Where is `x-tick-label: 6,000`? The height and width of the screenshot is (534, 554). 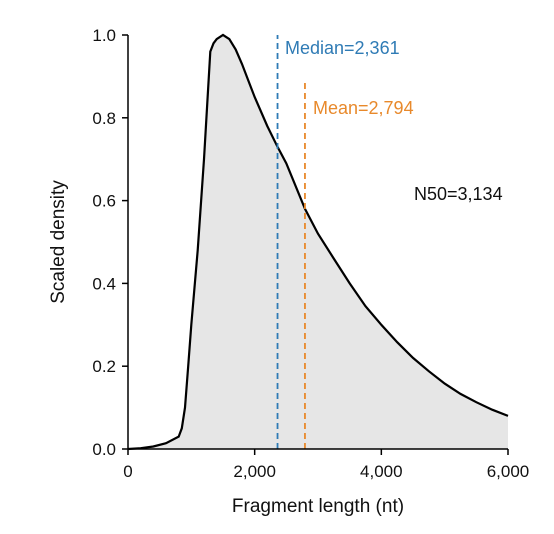 x-tick-label: 6,000 is located at coordinates (508, 471).